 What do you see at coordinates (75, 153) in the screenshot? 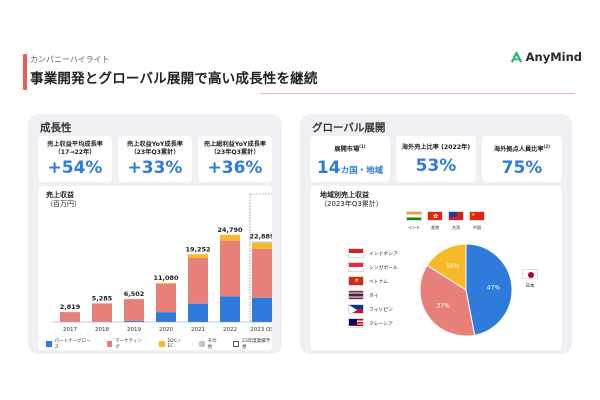
I see `kpi-label-line2: （17→22年）` at bounding box center [75, 153].